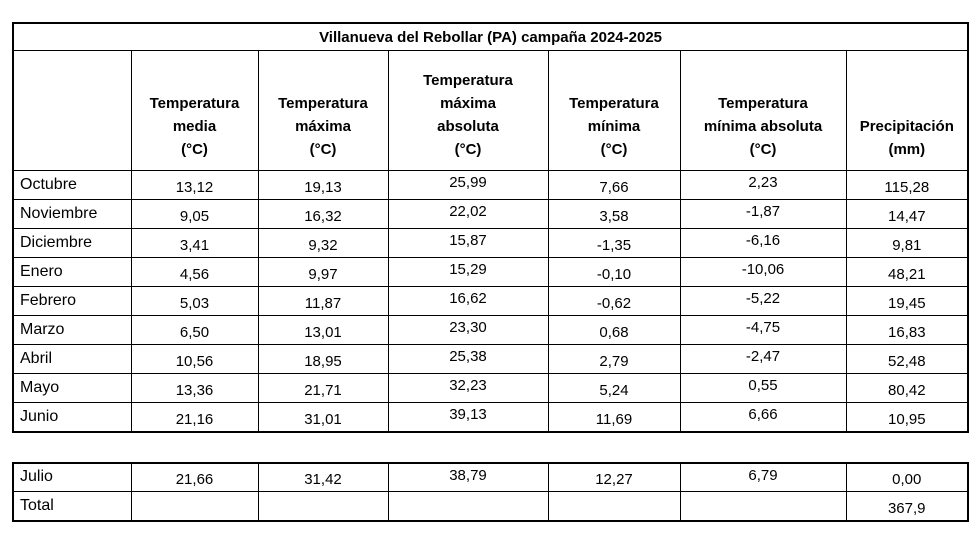 The height and width of the screenshot is (560, 980). What do you see at coordinates (907, 477) in the screenshot?
I see `value-cell: 0,00` at bounding box center [907, 477].